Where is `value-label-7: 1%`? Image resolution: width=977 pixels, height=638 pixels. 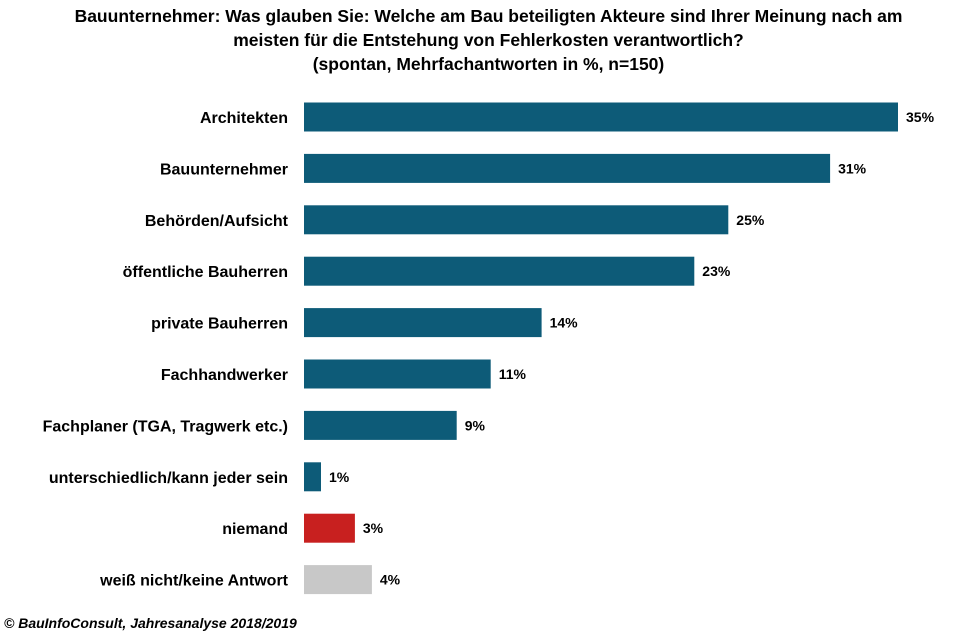 value-label-7: 1% is located at coordinates (339, 477).